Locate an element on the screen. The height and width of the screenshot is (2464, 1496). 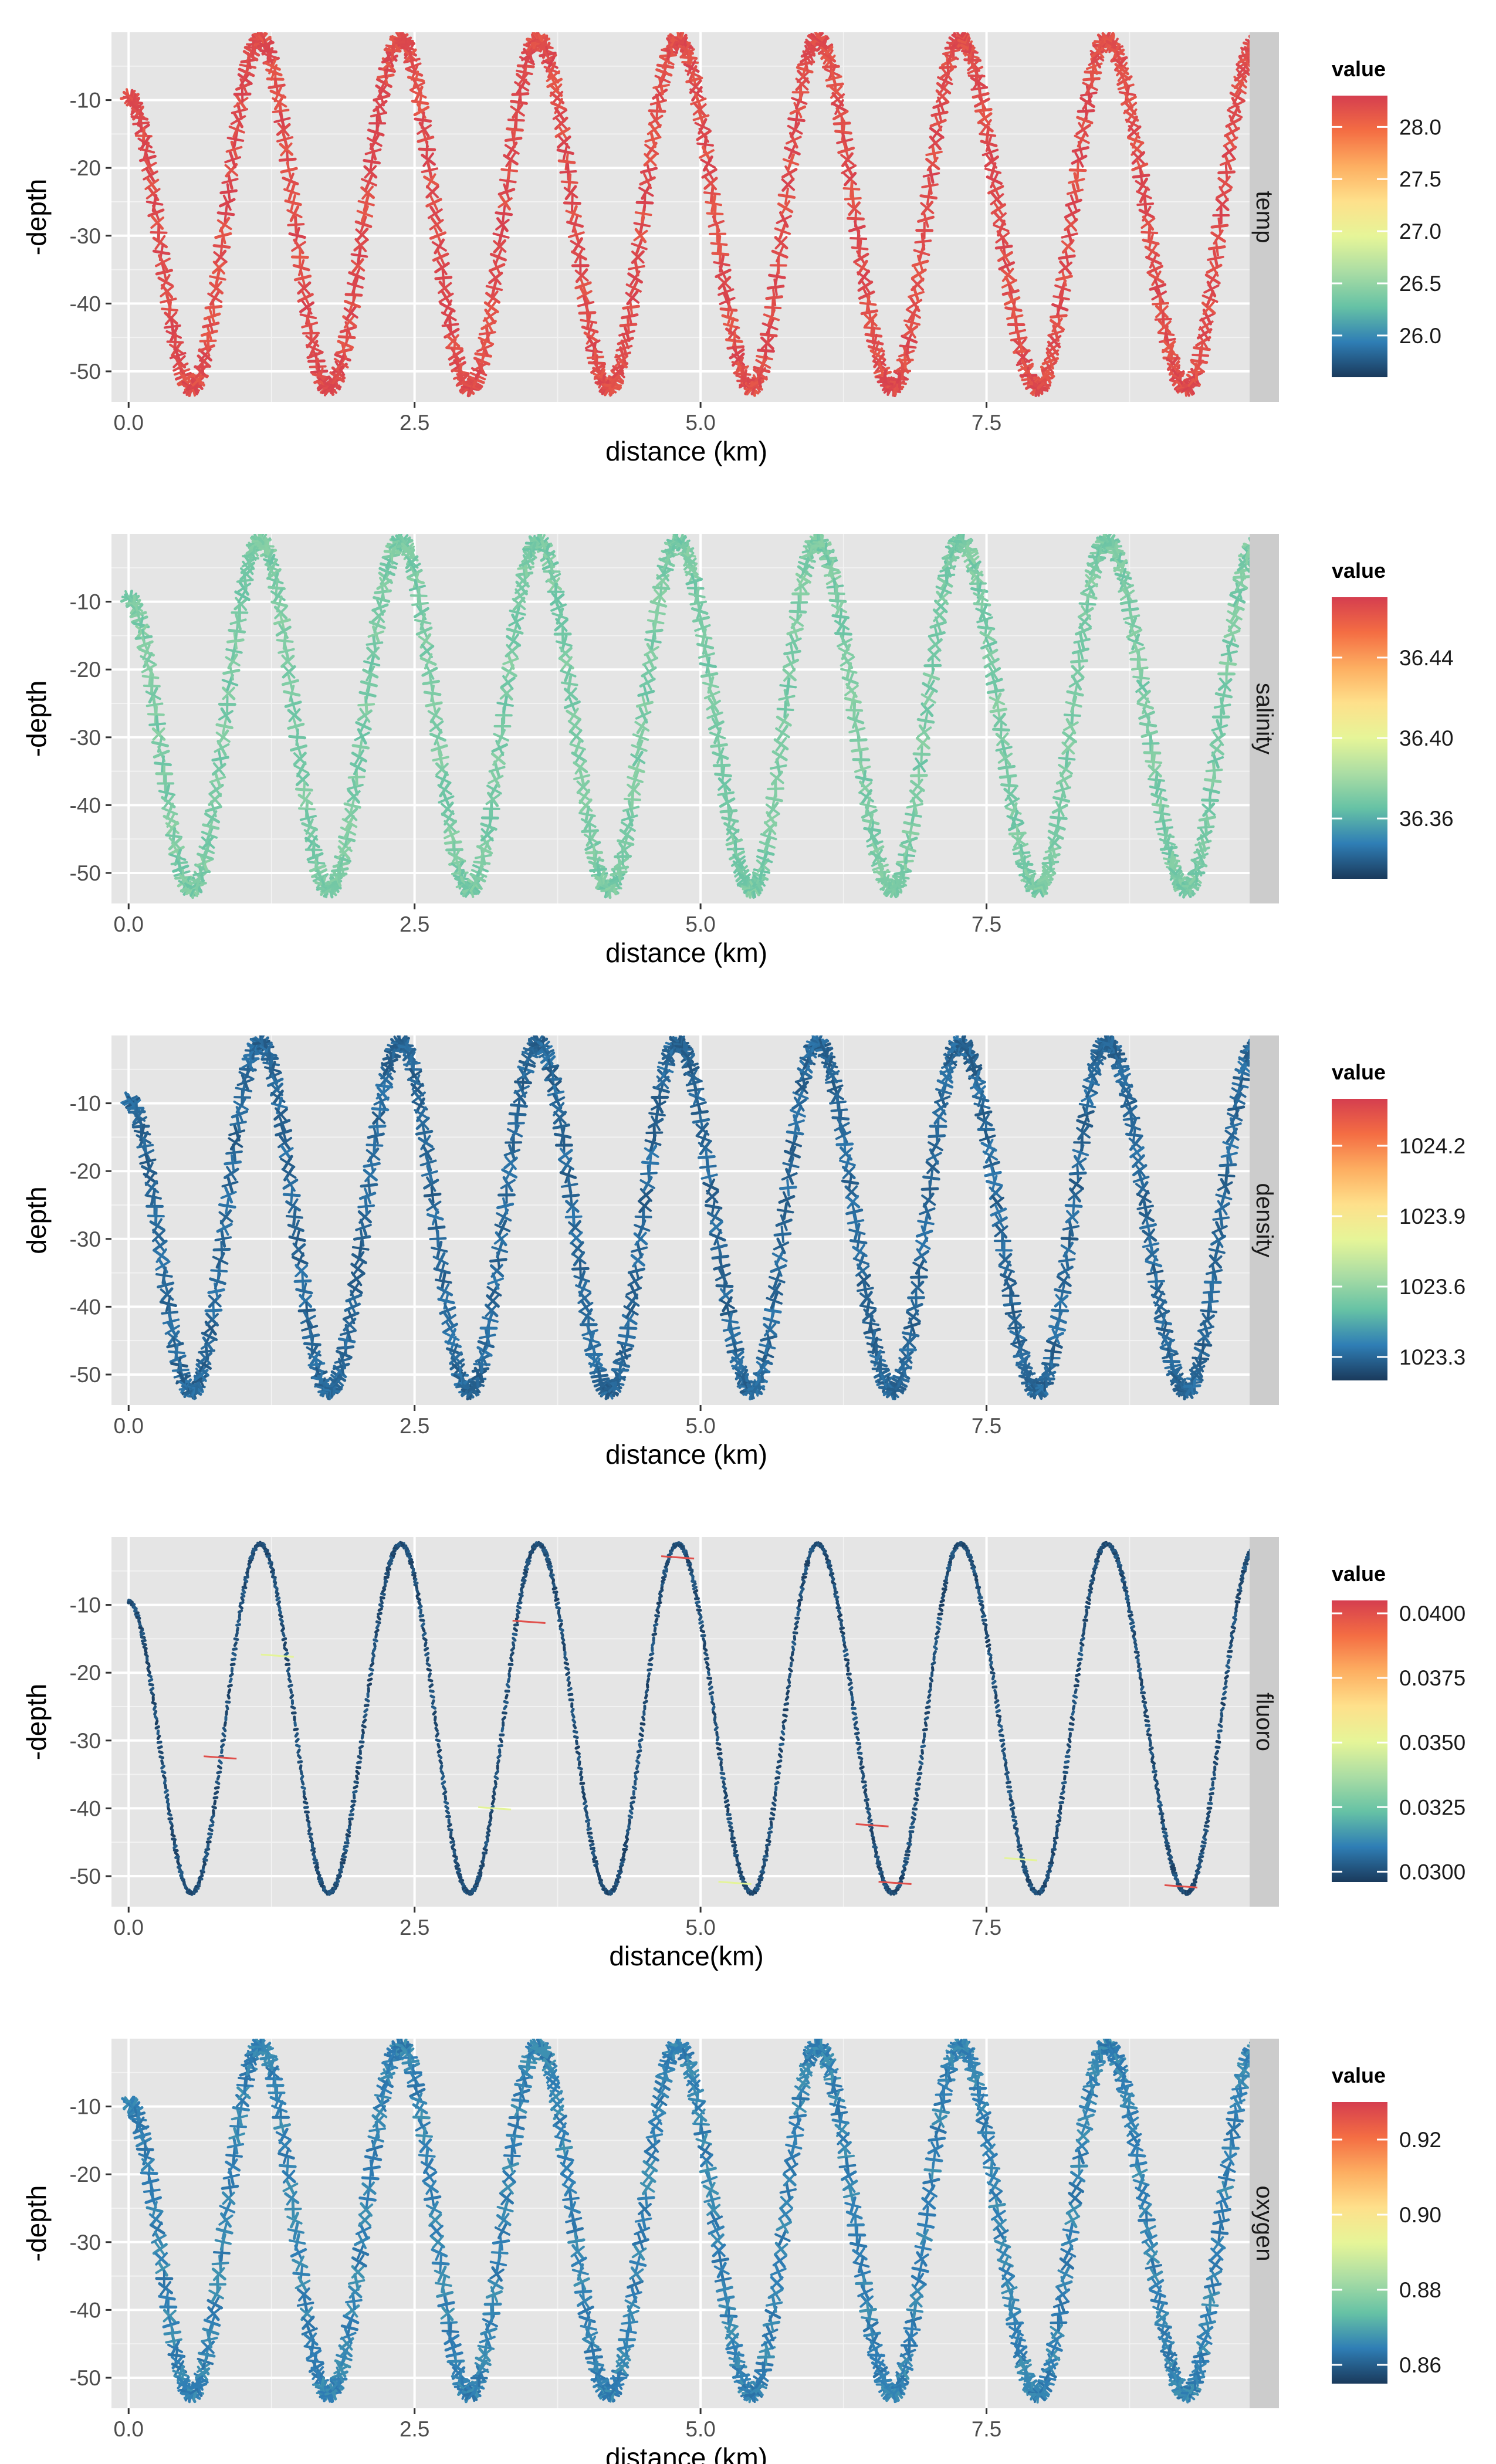
x-tick-label: 0.0 is located at coordinates (129, 423).